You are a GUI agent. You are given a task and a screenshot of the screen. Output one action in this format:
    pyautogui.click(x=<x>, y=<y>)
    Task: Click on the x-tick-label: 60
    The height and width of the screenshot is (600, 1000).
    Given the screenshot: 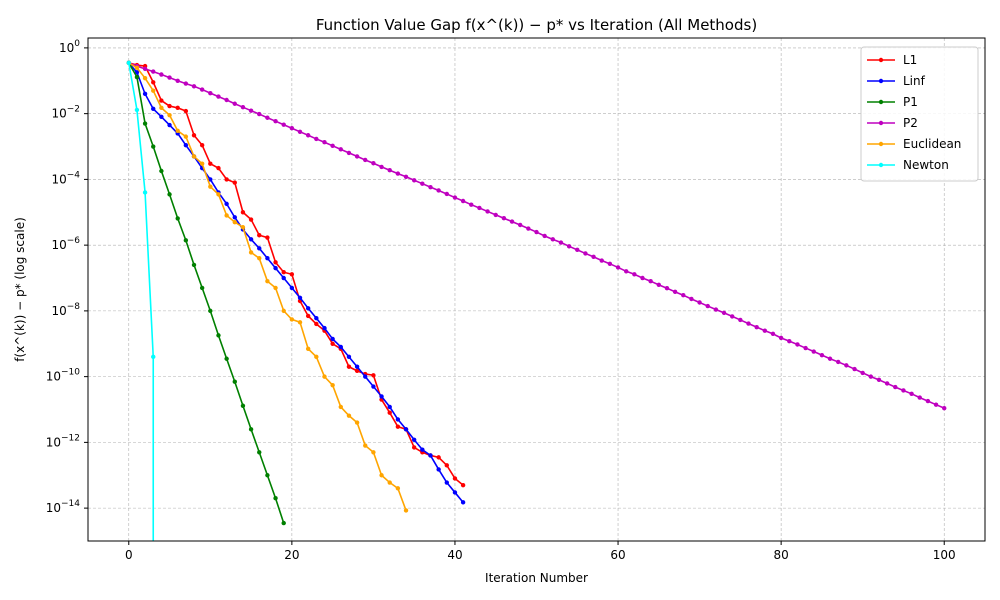 What is the action you would take?
    pyautogui.click(x=617, y=555)
    